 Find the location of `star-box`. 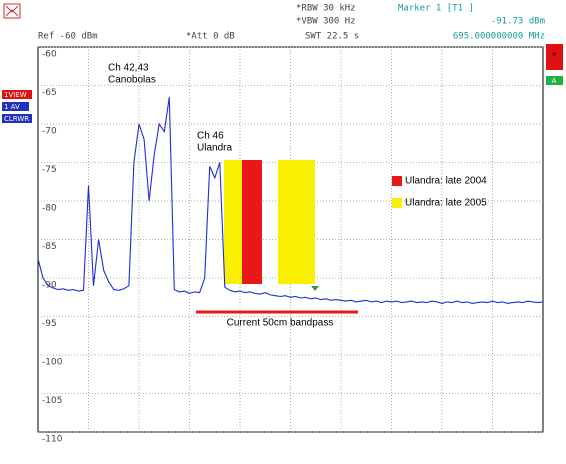

star-box is located at coordinates (554, 57).